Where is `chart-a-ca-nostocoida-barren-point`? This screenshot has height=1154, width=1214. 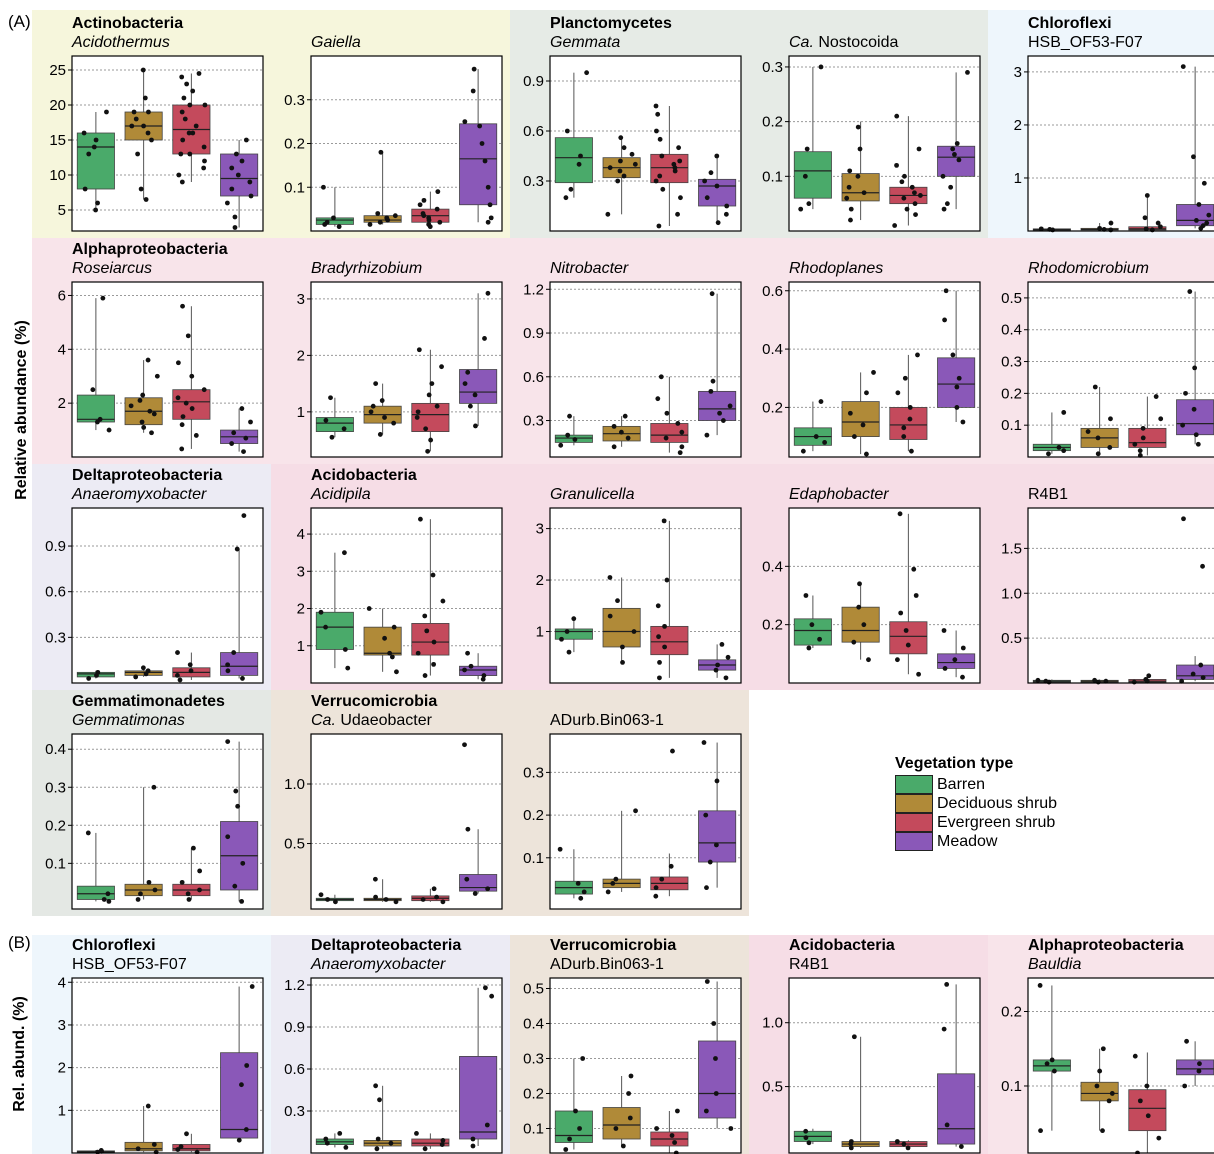 chart-a-ca-nostocoida-barren-point is located at coordinates (800, 209).